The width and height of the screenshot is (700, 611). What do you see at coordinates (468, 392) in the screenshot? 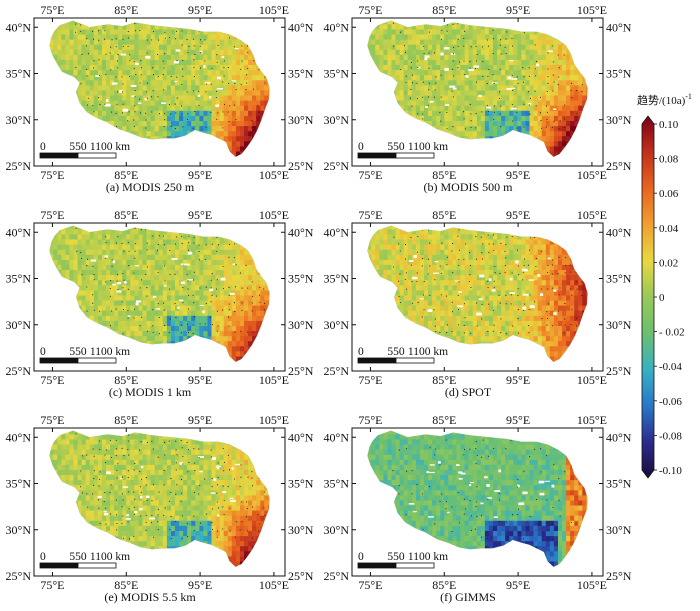
I see `panel-caption: (d) SPOT` at bounding box center [468, 392].